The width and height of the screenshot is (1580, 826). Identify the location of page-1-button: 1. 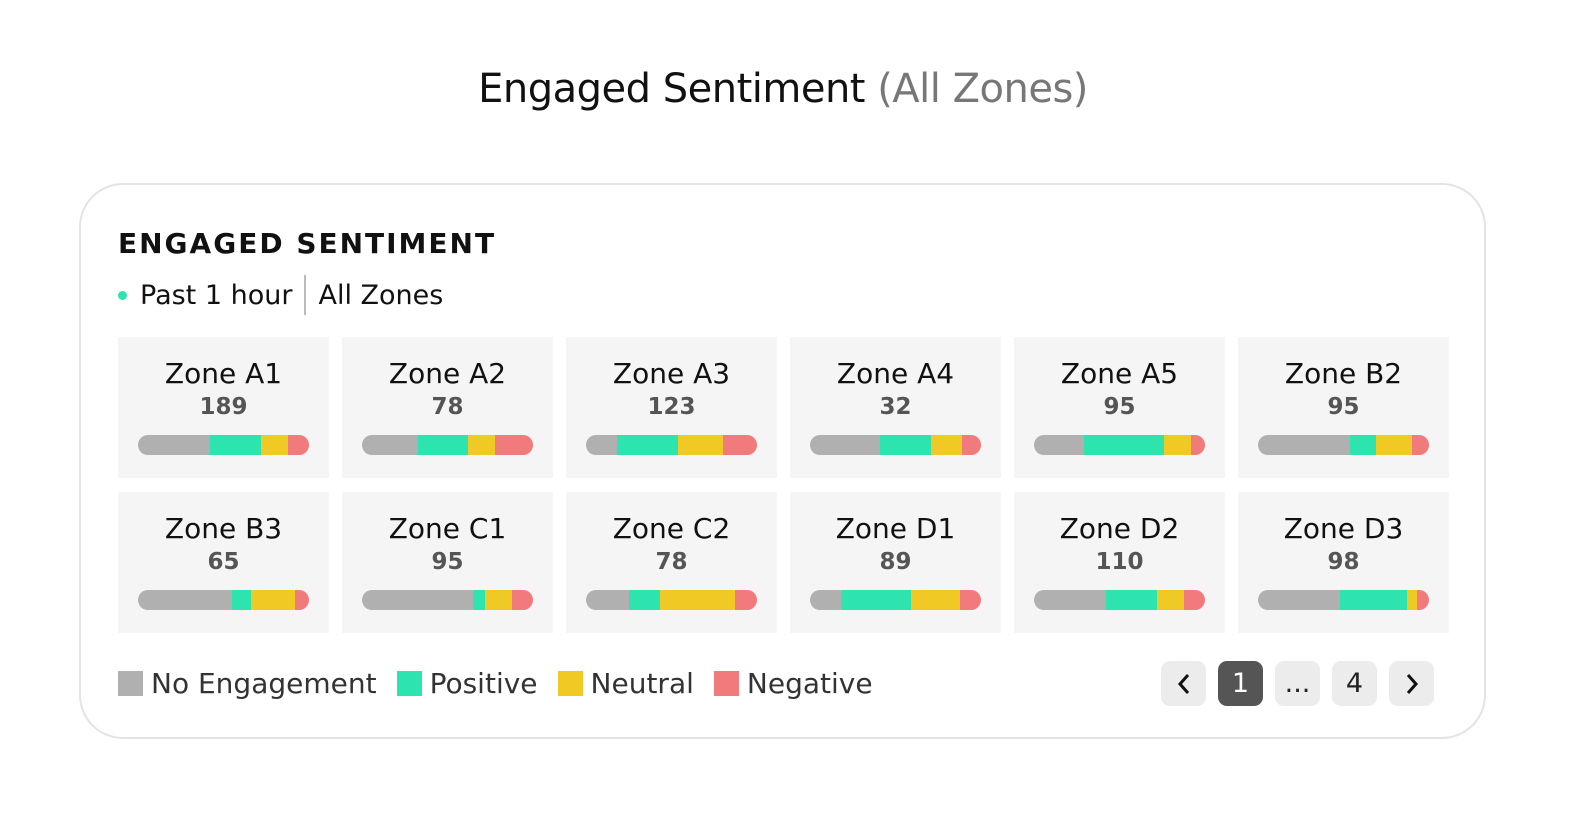
(1240, 683).